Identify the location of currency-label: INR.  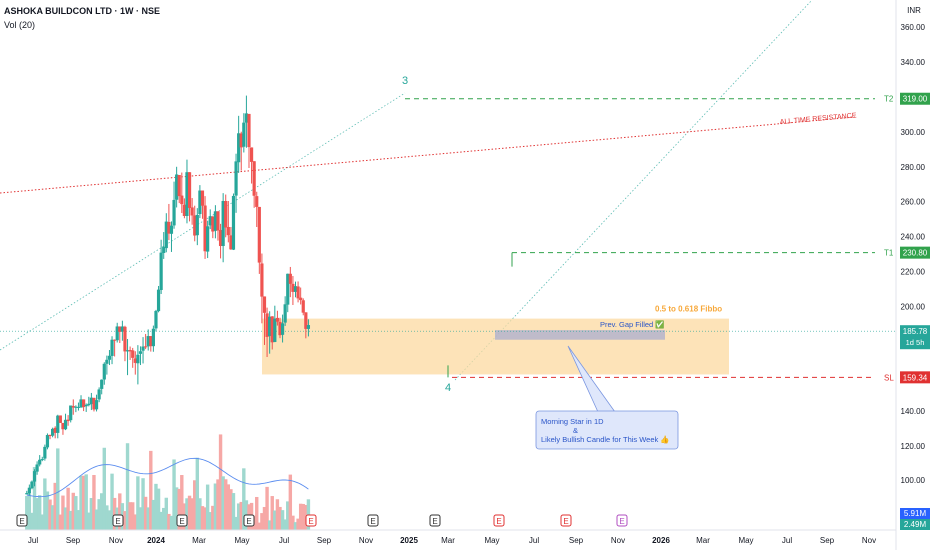
(914, 10).